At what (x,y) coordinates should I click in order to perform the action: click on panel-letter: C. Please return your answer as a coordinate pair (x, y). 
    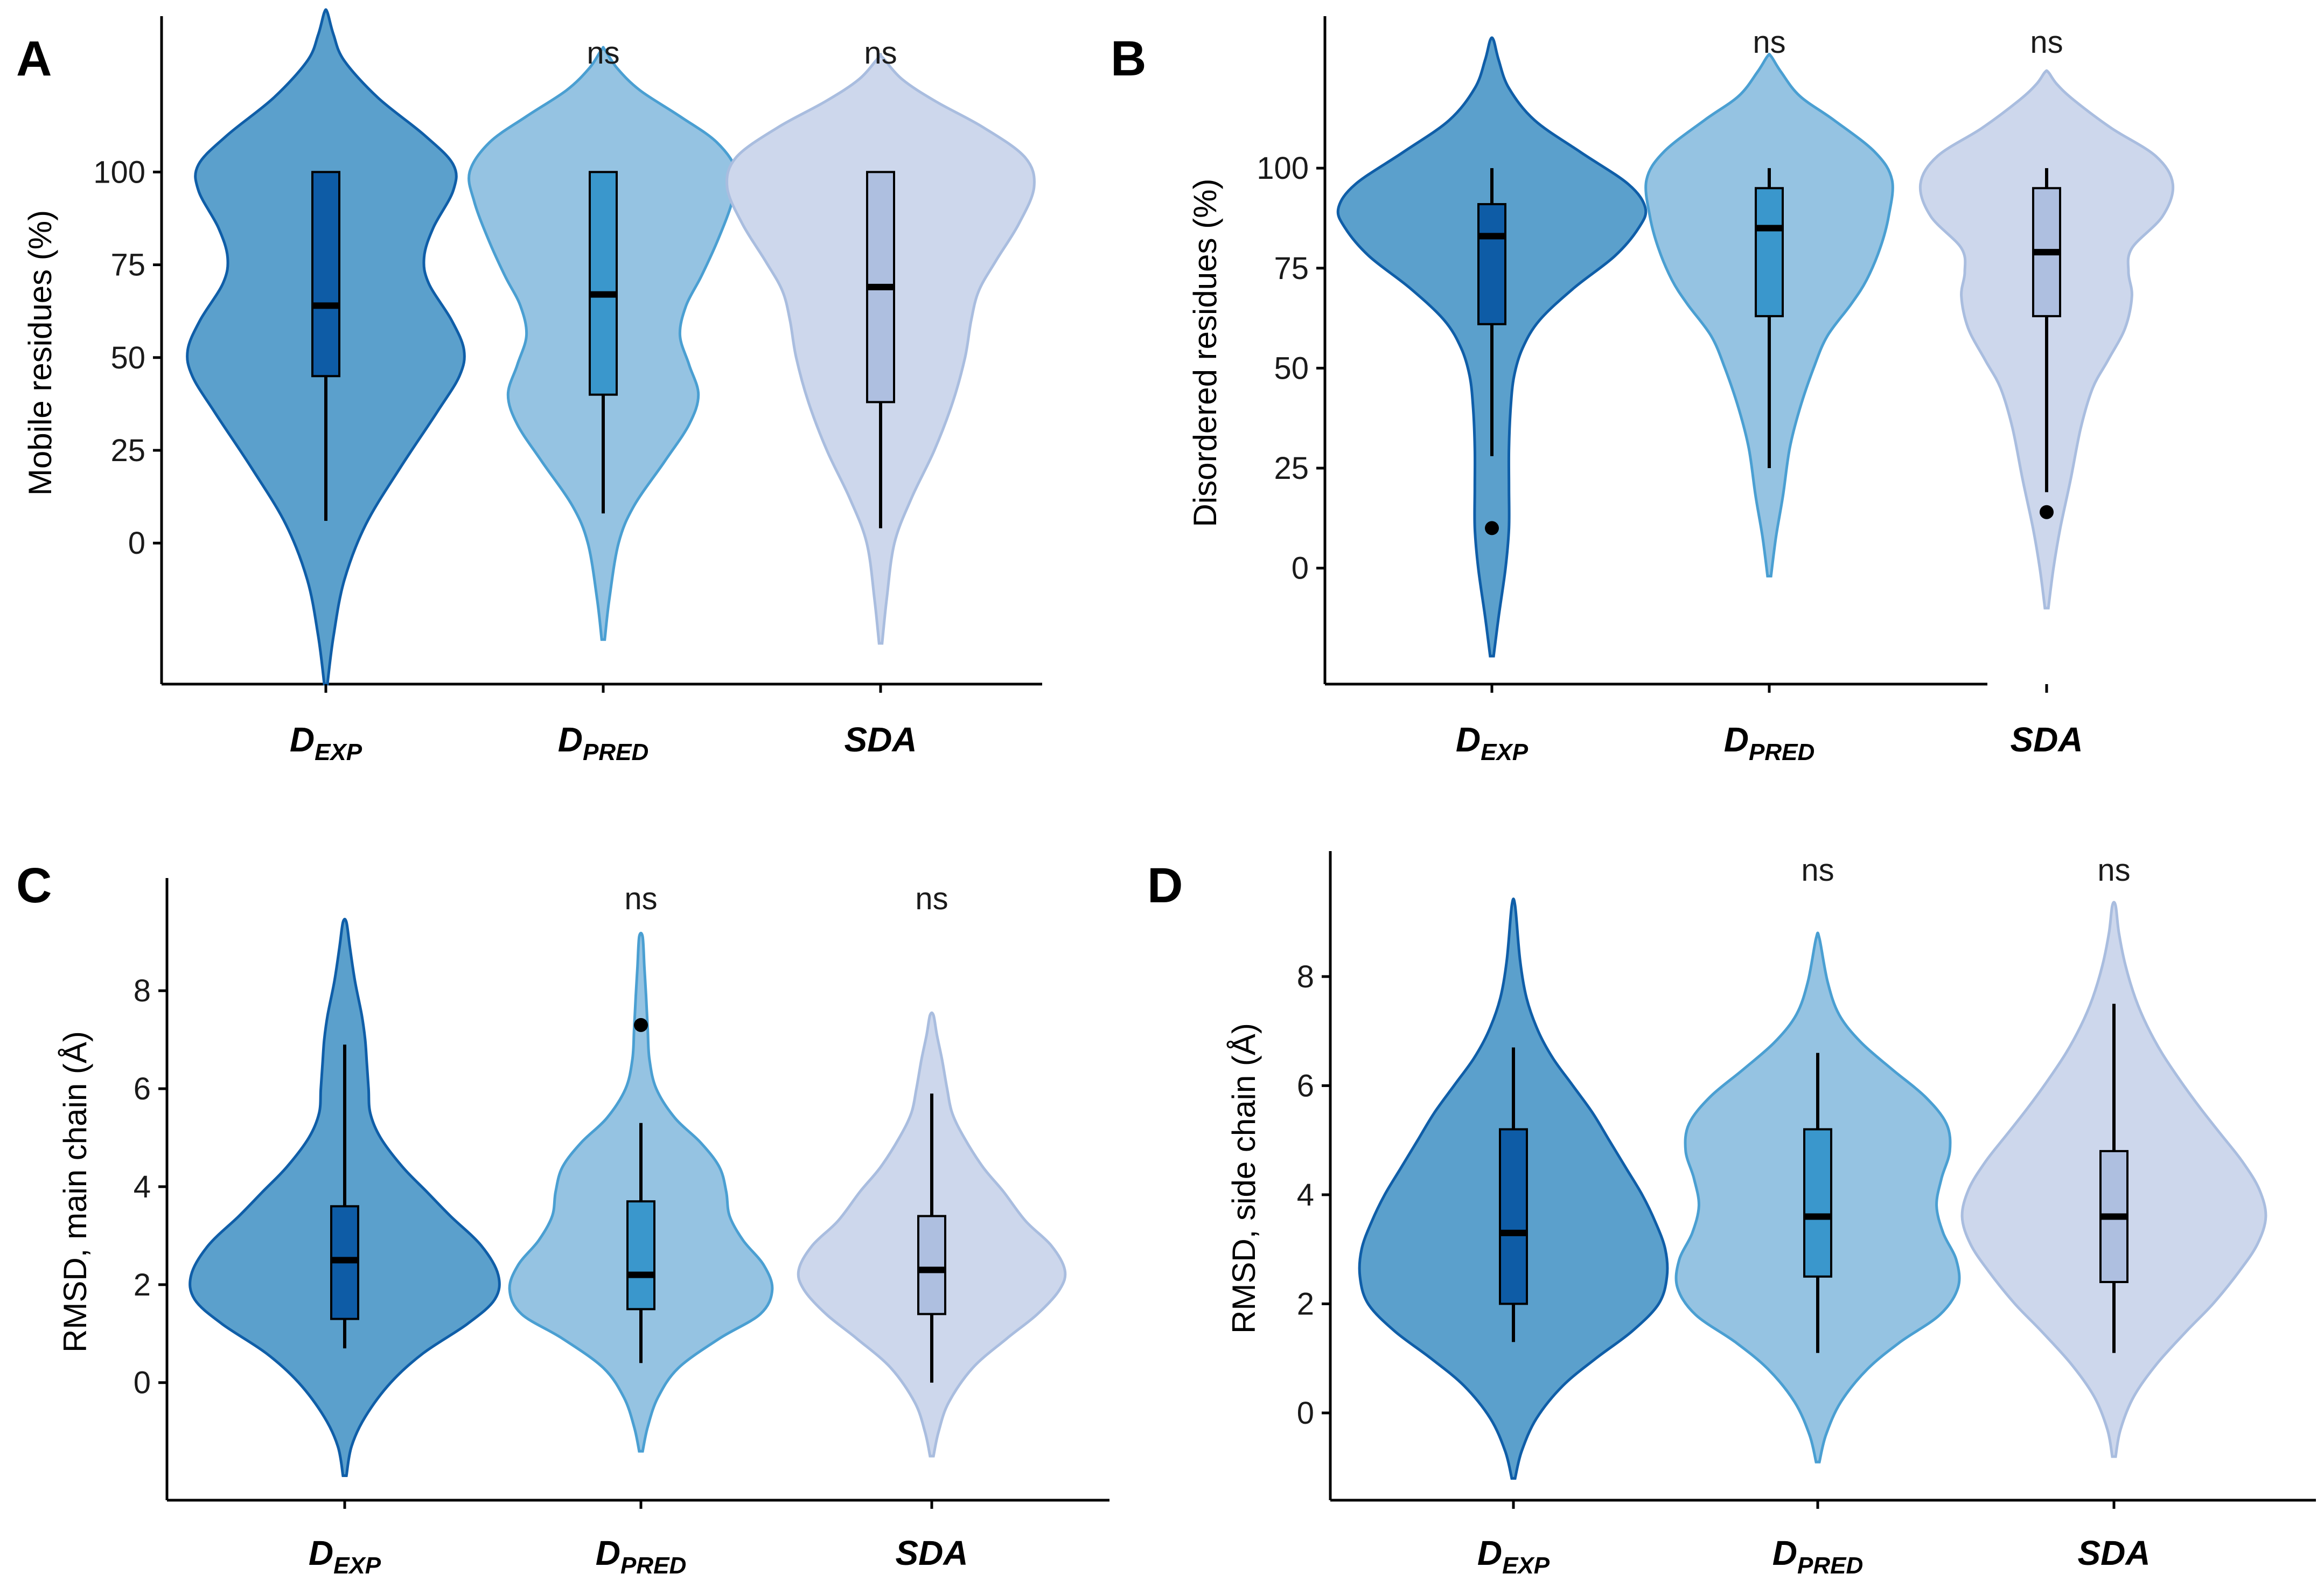
    Looking at the image, I should click on (34, 886).